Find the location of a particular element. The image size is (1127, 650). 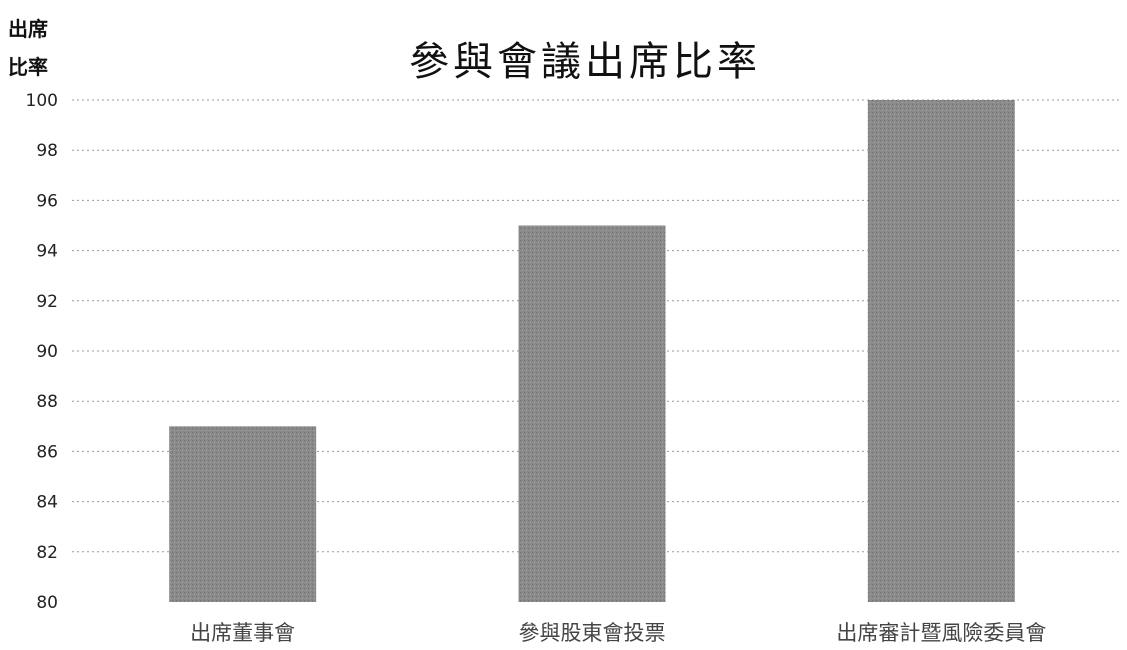

y-tick-label: 92 is located at coordinates (47, 302).